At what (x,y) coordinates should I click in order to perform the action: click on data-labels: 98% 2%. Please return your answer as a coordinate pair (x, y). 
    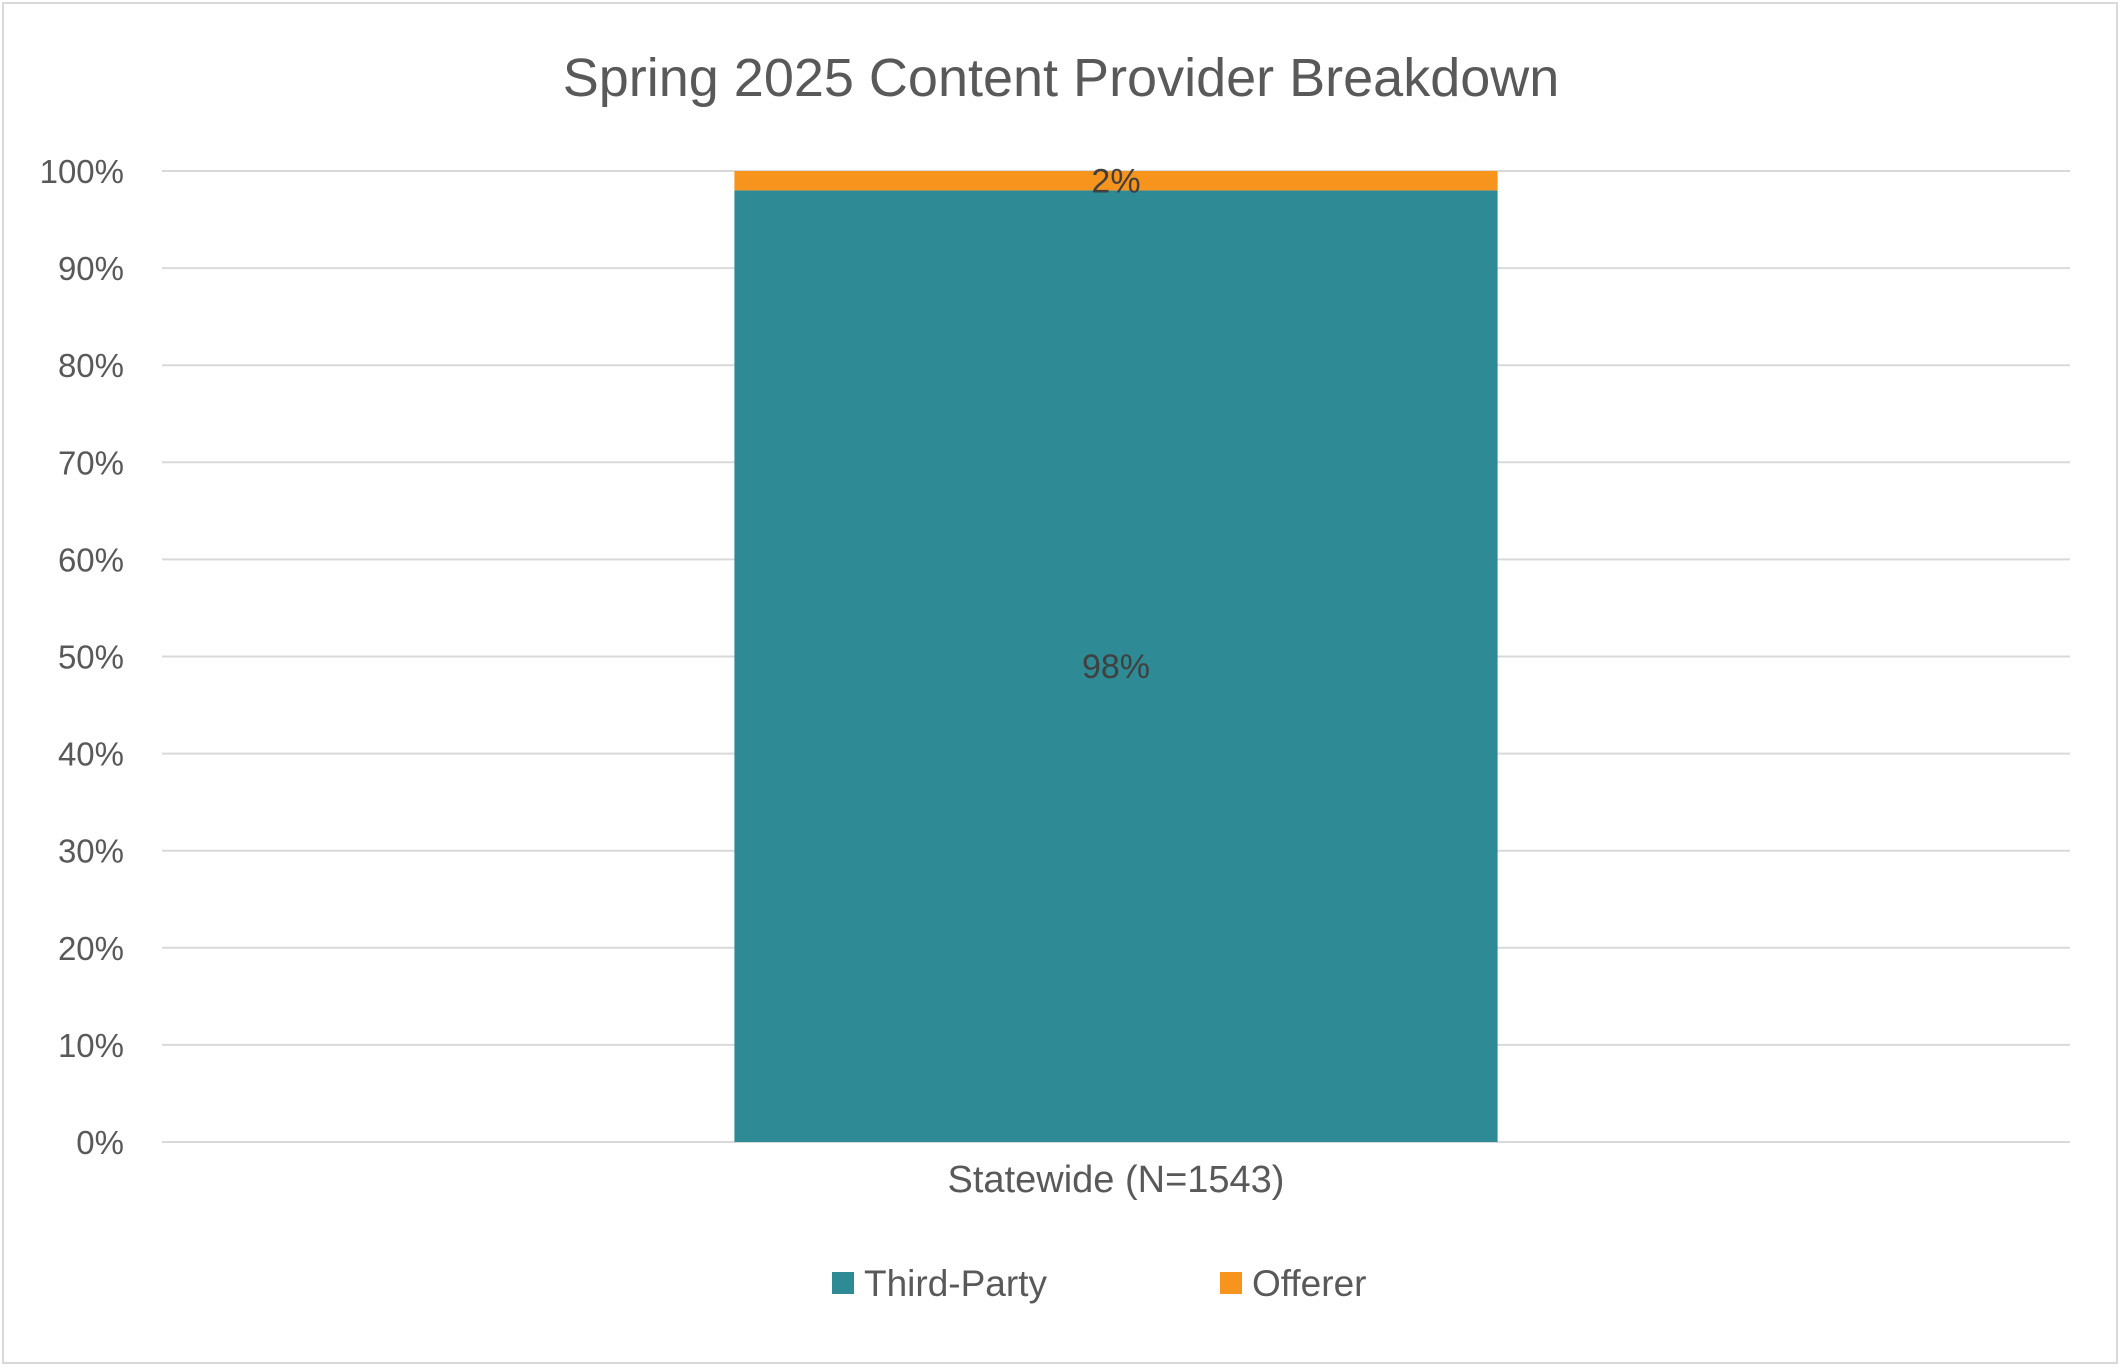
    Looking at the image, I should click on (1116, 425).